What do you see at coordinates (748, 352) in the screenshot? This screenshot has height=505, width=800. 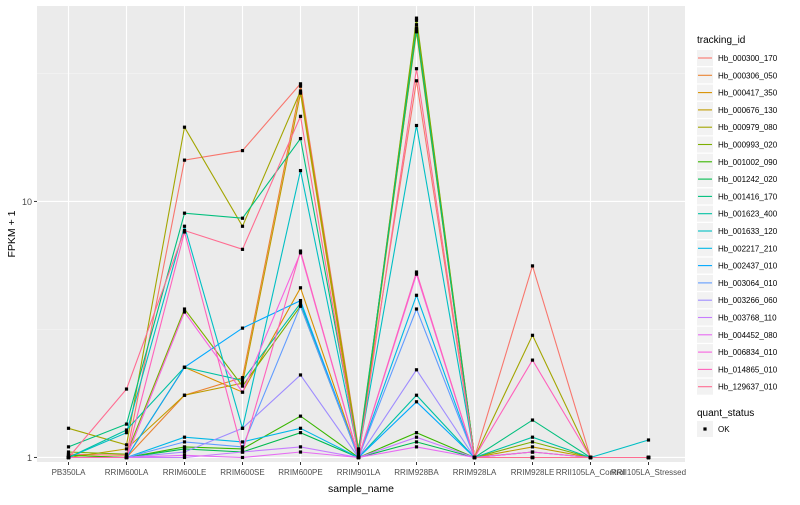 I see `legend-item-label: Hb_006834_010` at bounding box center [748, 352].